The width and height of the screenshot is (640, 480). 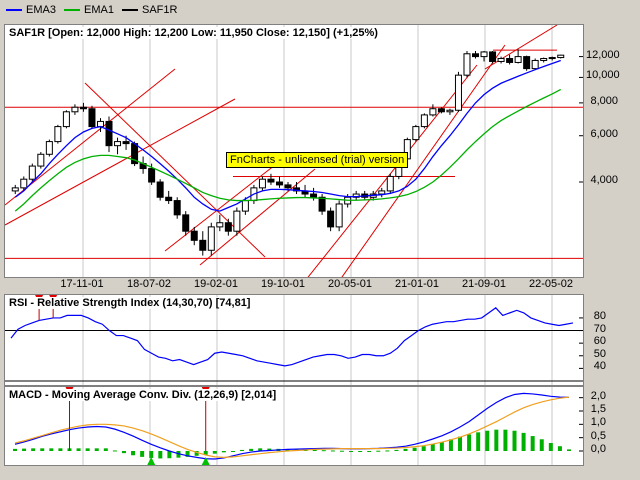 What do you see at coordinates (160, 10) in the screenshot?
I see `legend-label-saf1r: SAF1R` at bounding box center [160, 10].